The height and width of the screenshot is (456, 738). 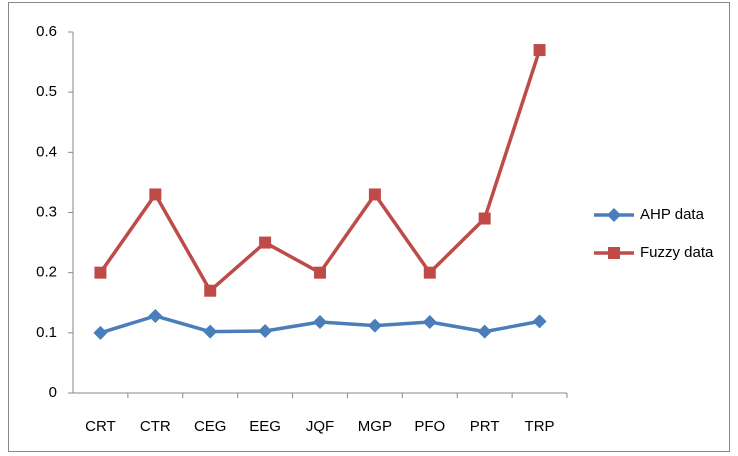 I want to click on x-tick-label: MGP, so click(x=375, y=426).